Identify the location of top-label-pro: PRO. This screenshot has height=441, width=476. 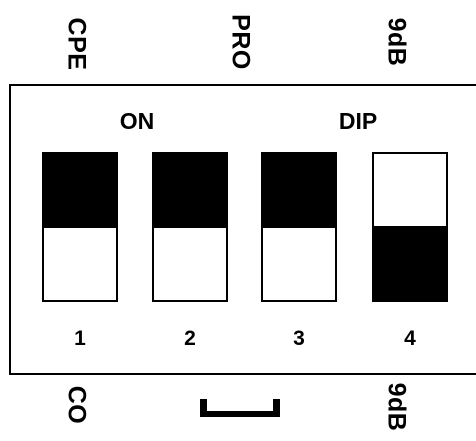
(240, 42).